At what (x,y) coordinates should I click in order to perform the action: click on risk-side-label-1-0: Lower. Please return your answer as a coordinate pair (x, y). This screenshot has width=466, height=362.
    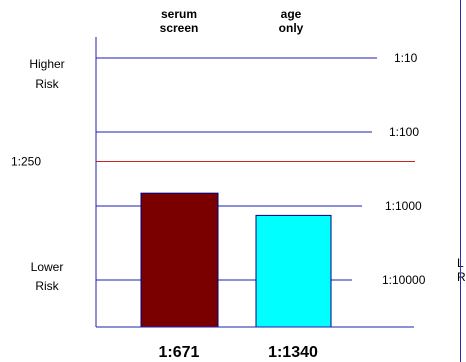
    Looking at the image, I should click on (47, 267).